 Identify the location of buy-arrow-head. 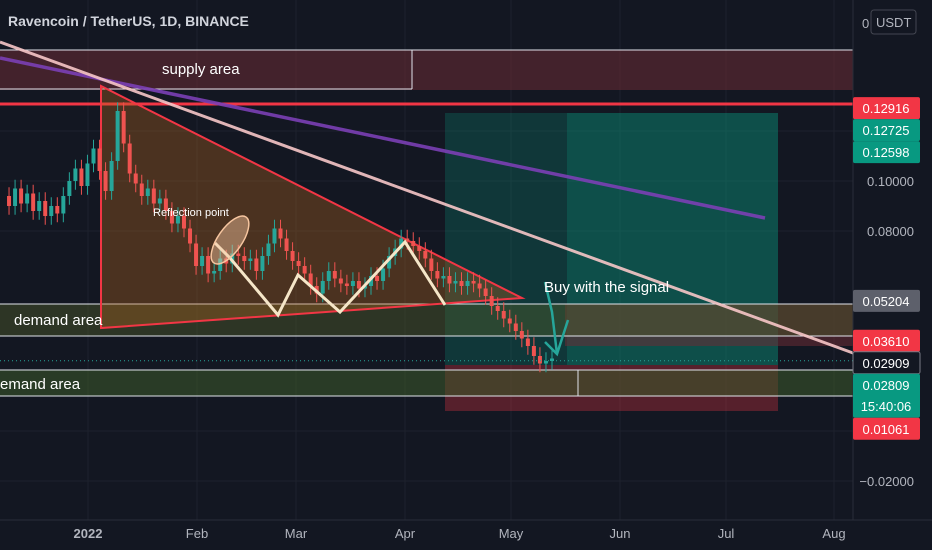
(557, 338).